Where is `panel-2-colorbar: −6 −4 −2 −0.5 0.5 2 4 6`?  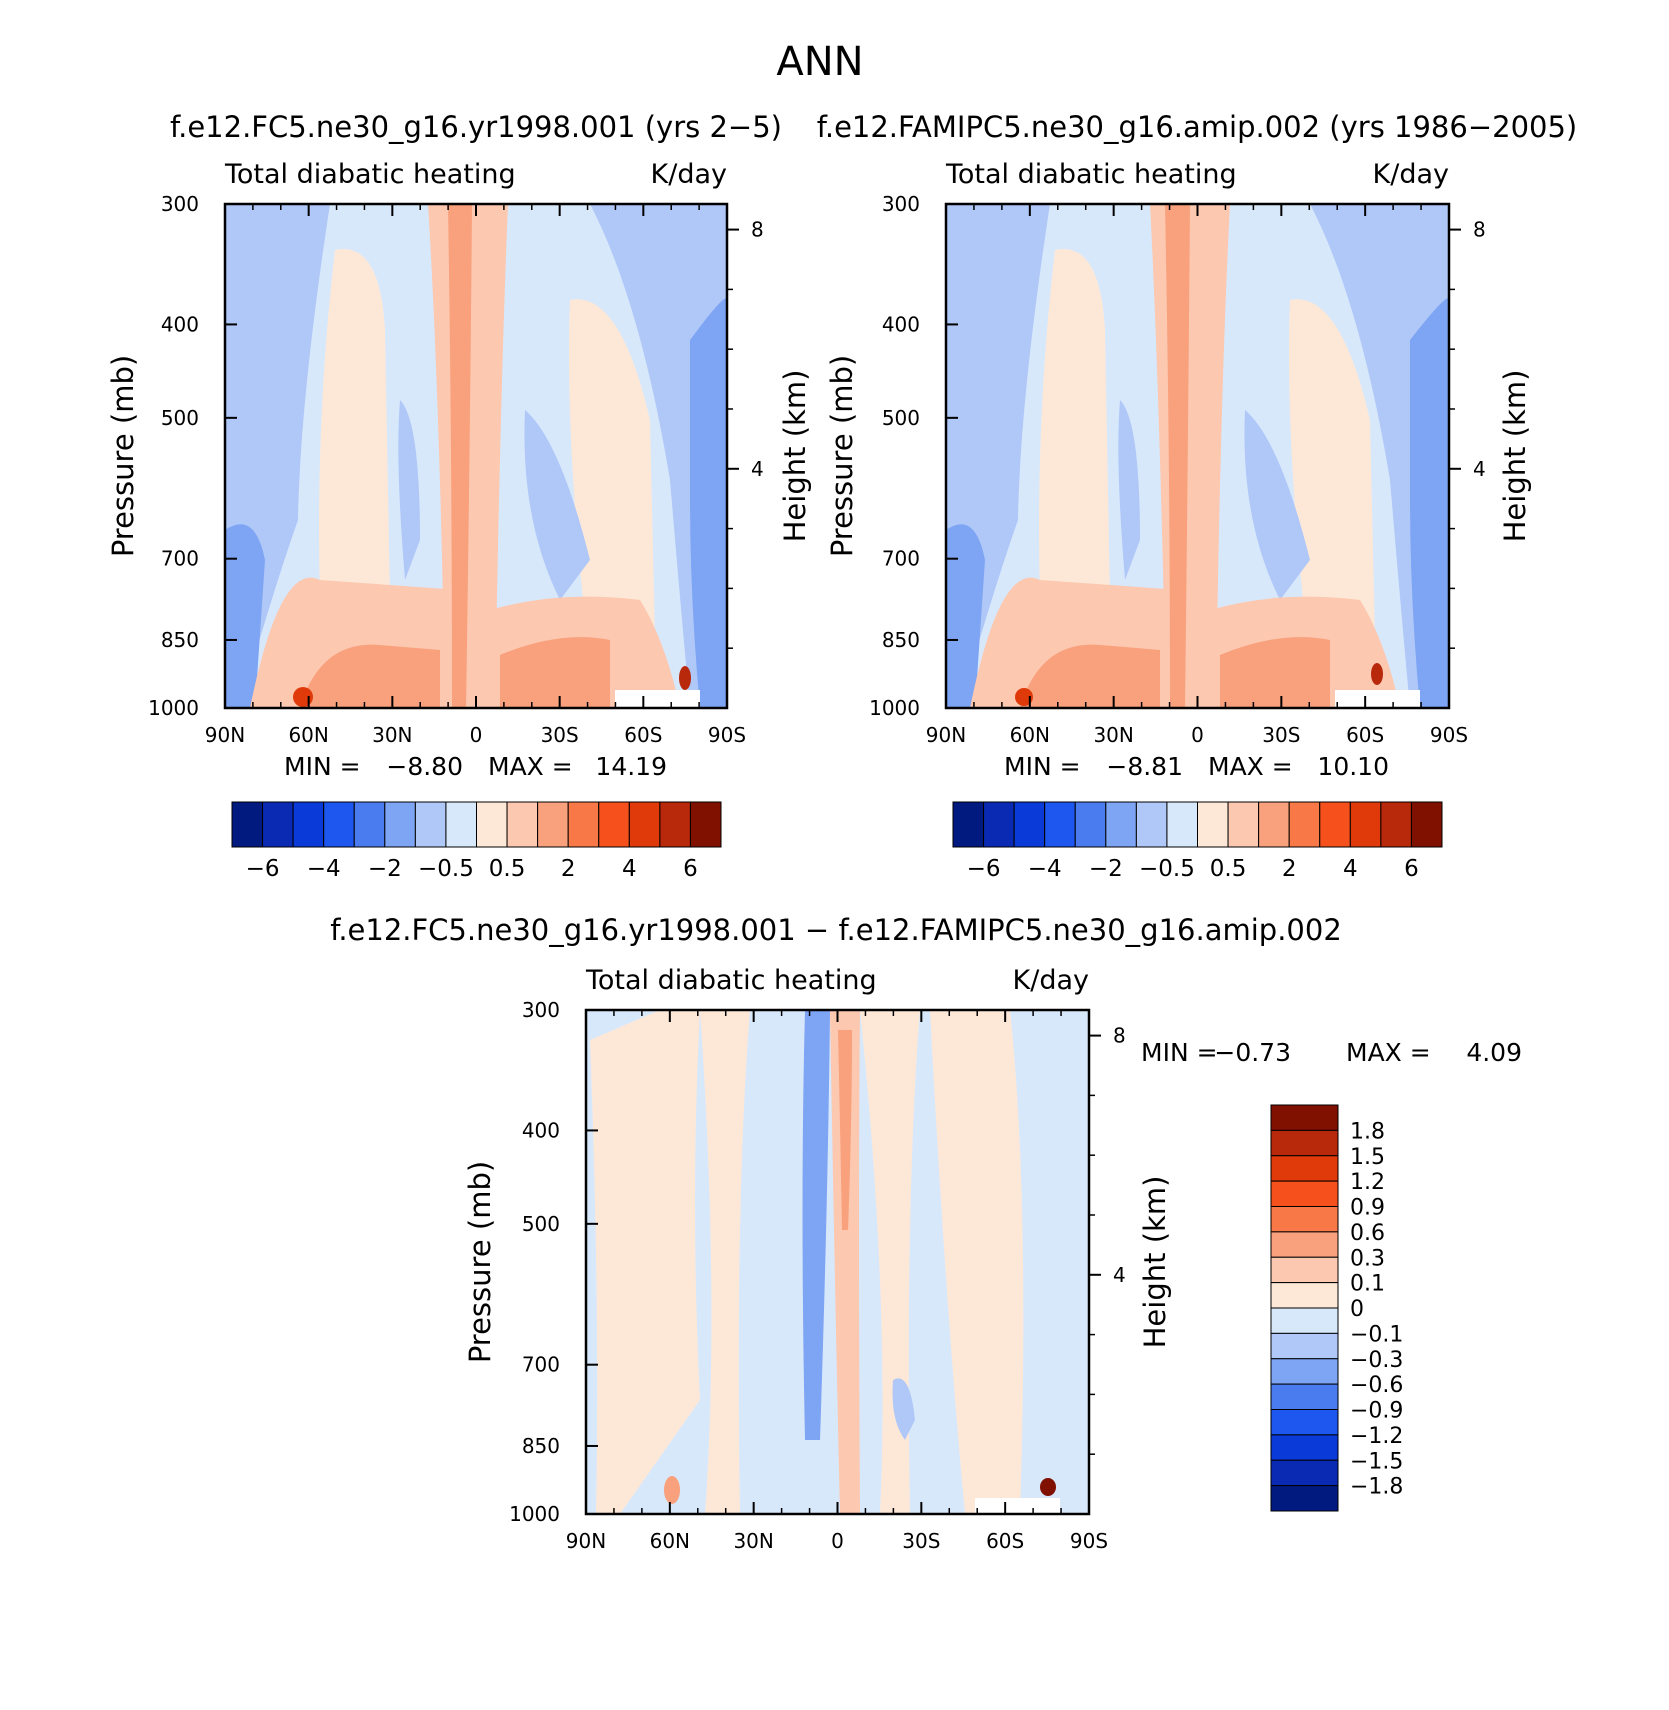
panel-2-colorbar: −6 −4 −2 −0.5 0.5 2 4 6 is located at coordinates (1197, 841).